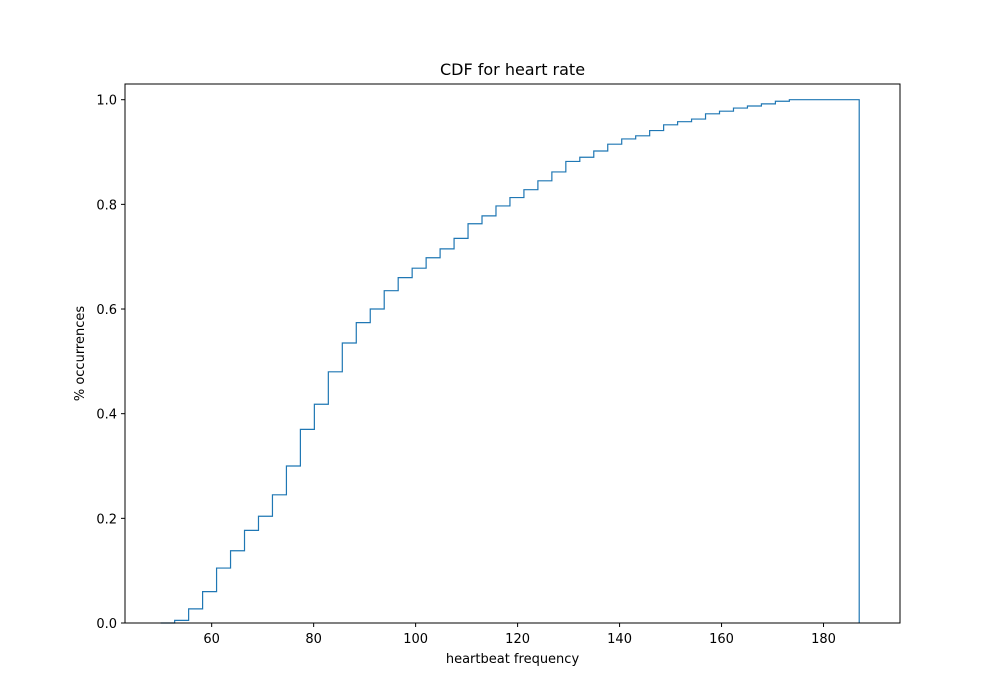 Image resolution: width=1000 pixels, height=700 pixels. I want to click on y-tick-label: 1.0, so click(106, 101).